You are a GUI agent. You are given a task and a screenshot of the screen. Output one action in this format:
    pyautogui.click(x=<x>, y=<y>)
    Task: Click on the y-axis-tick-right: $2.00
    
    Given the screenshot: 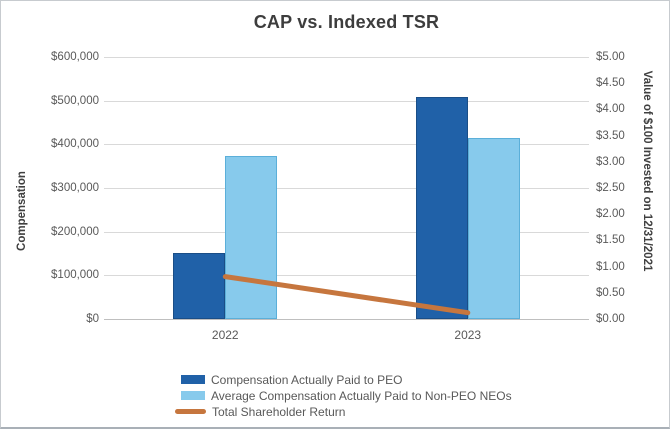 What is the action you would take?
    pyautogui.click(x=610, y=214)
    